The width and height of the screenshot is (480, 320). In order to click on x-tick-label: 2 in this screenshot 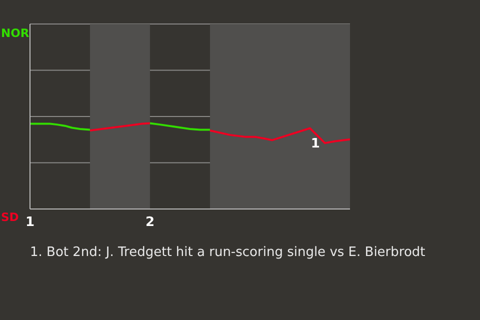, I will do `click(150, 222)`.